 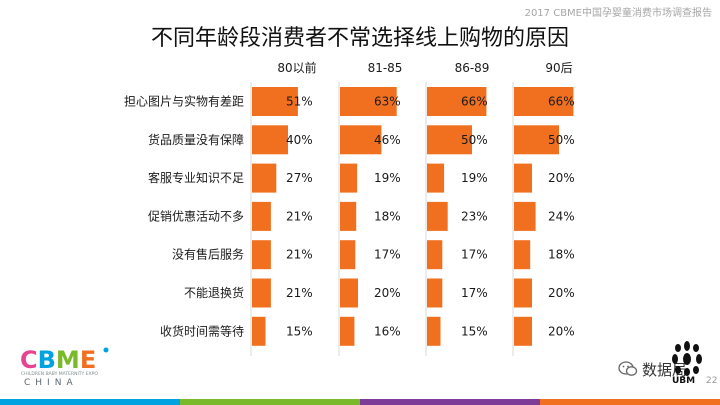 What do you see at coordinates (474, 216) in the screenshot?
I see `value-label: 23%` at bounding box center [474, 216].